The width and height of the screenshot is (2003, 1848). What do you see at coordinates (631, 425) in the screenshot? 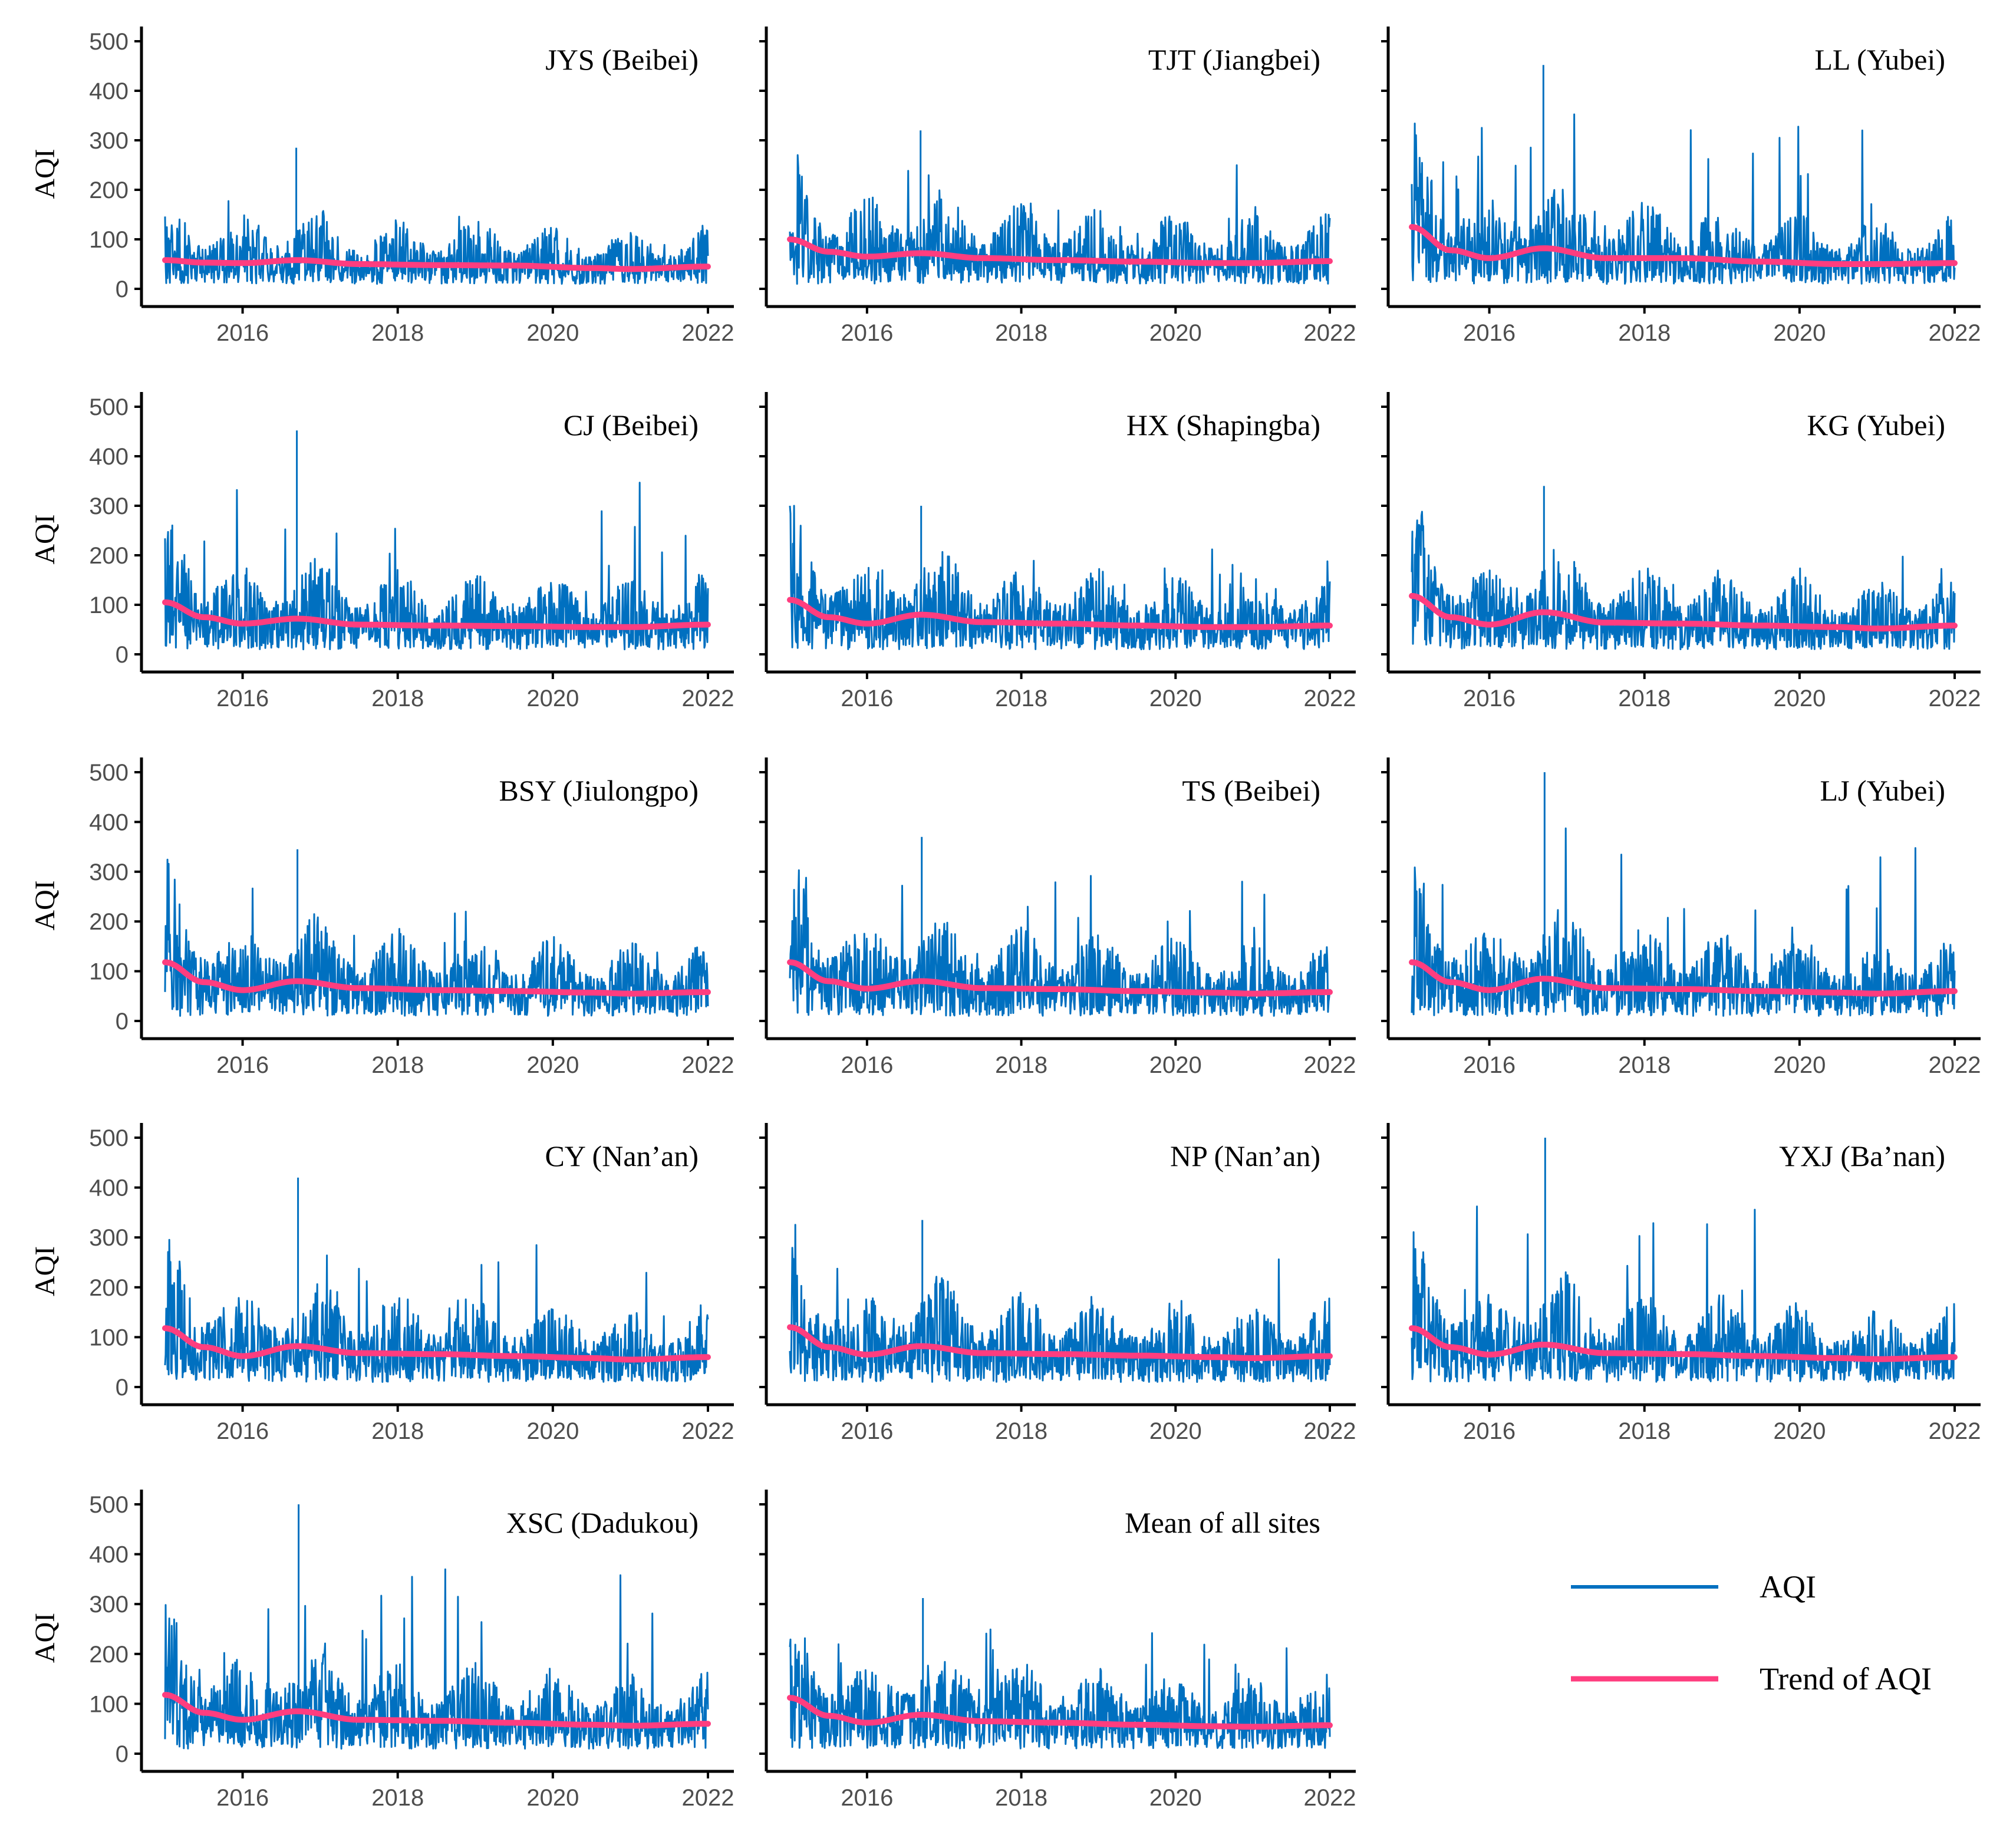
I see `panel-title: CJ (Beibei)` at bounding box center [631, 425].